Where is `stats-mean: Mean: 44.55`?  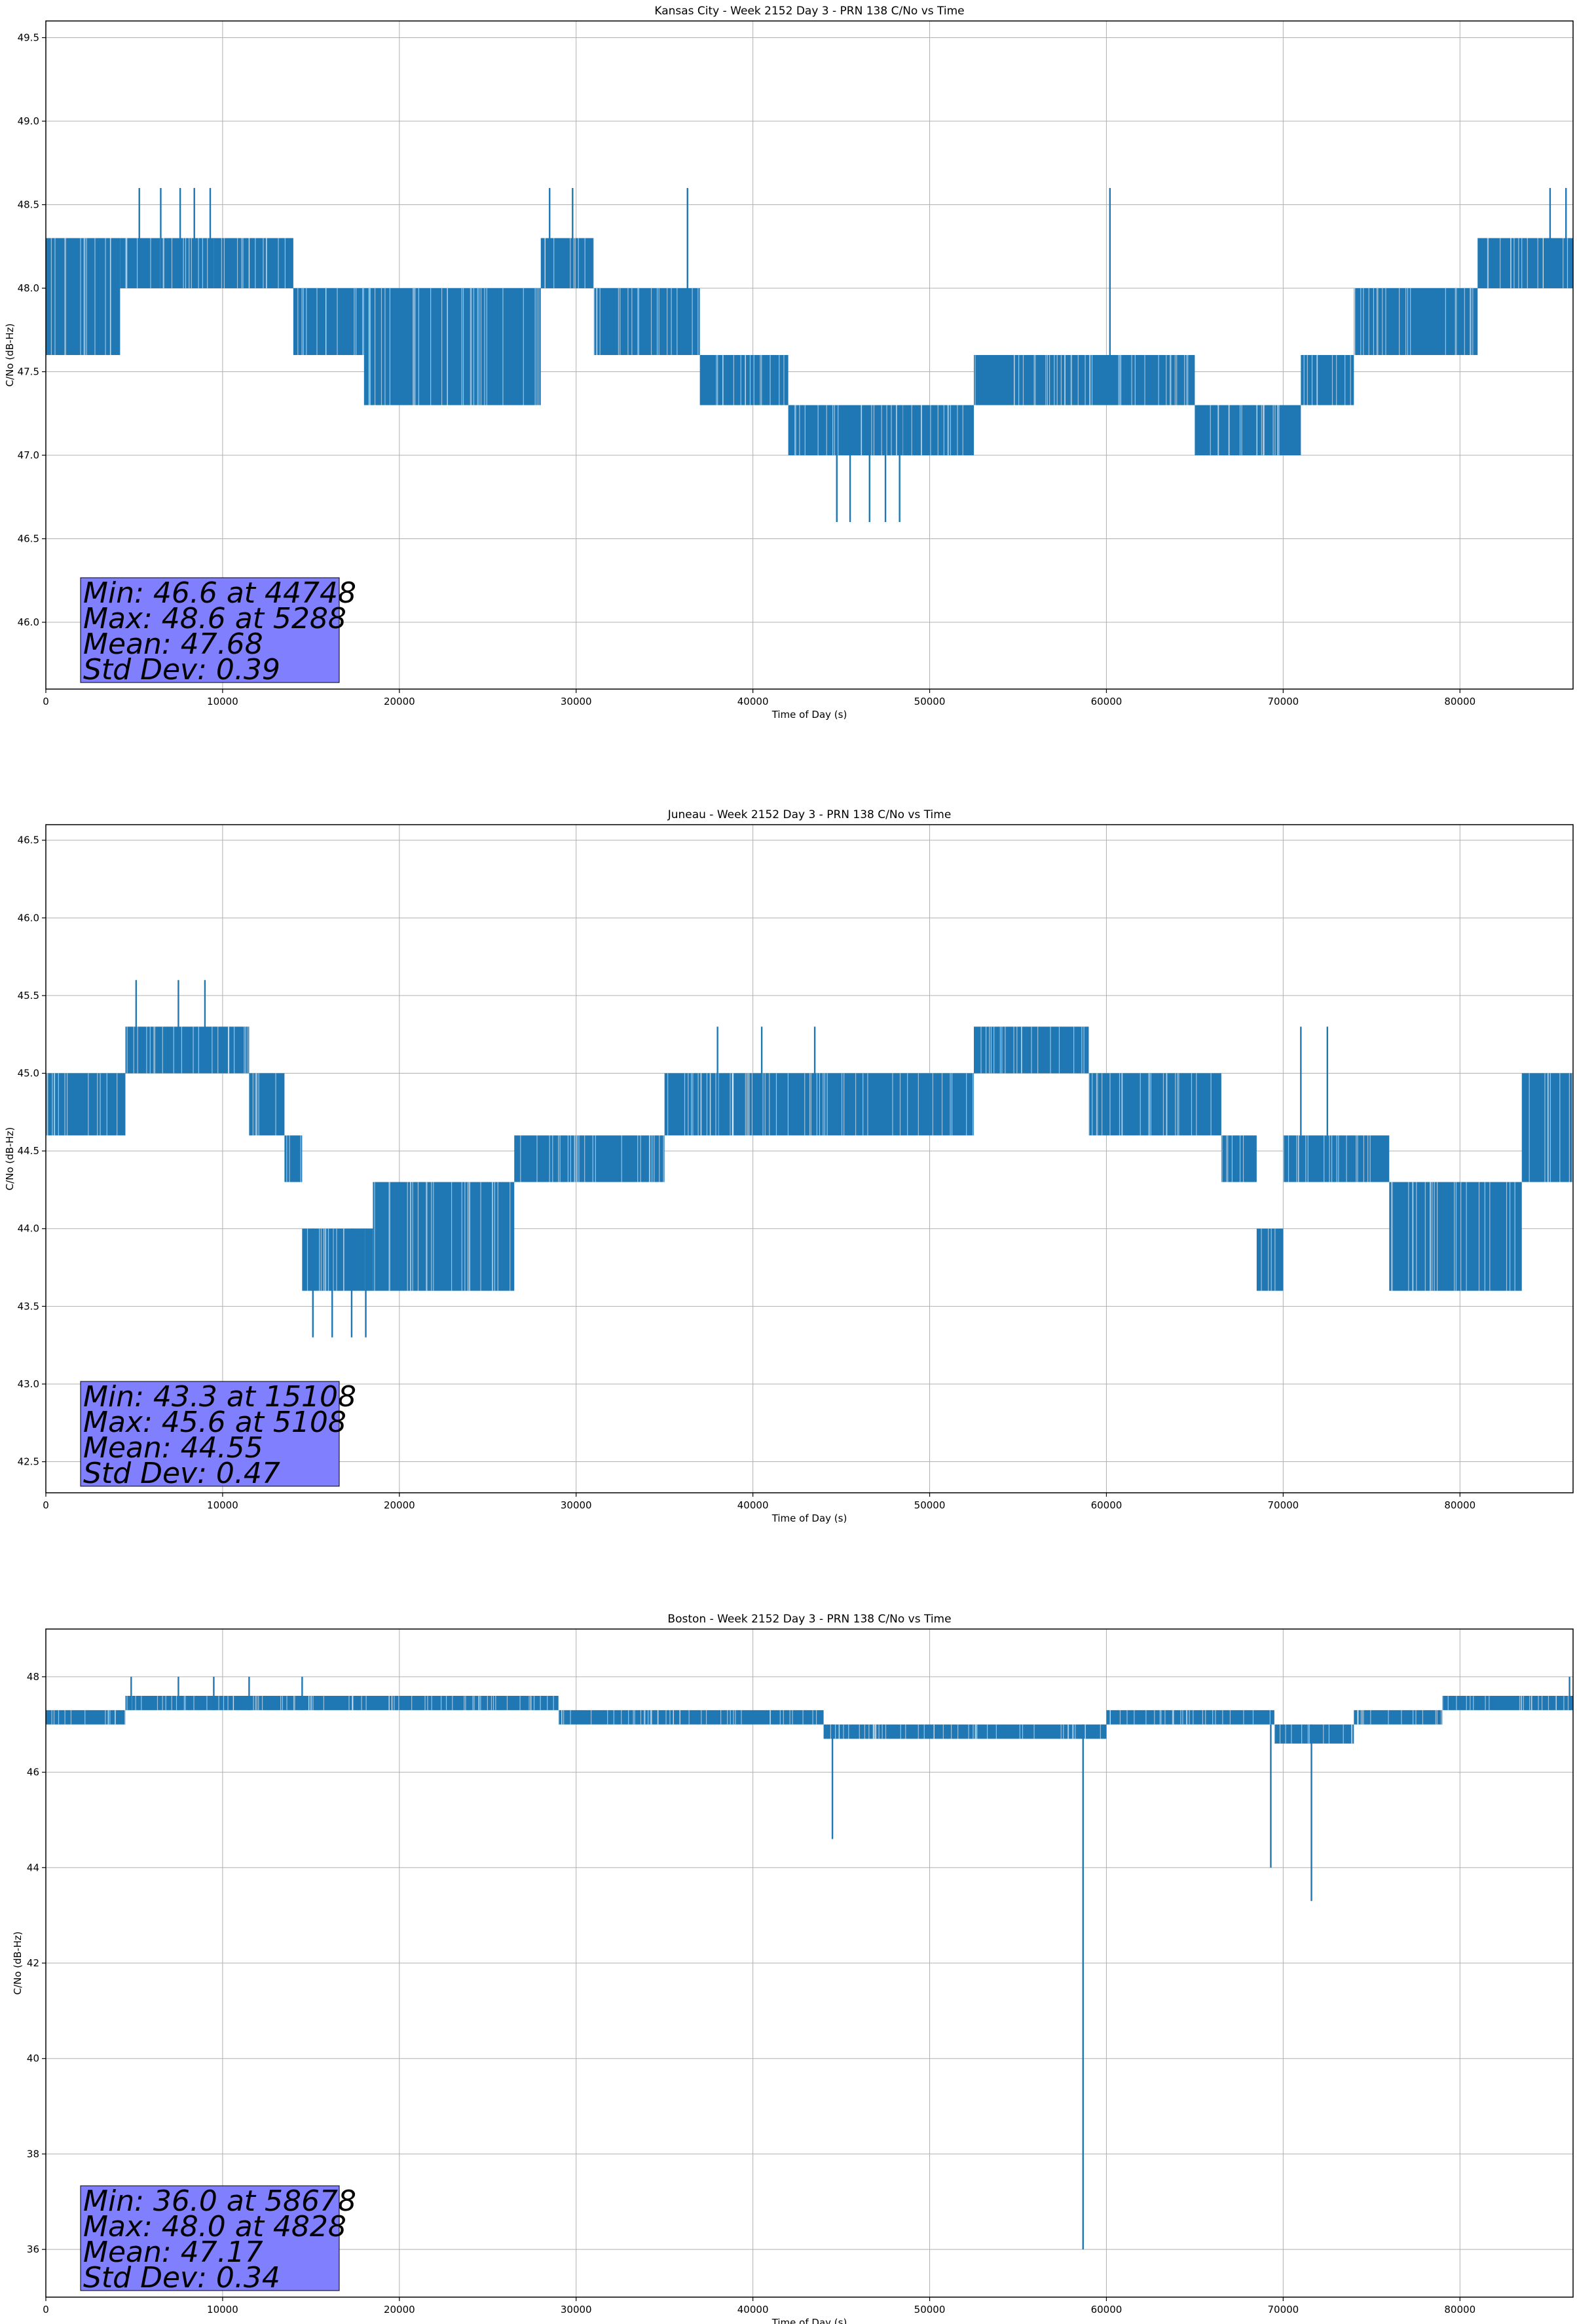
stats-mean: Mean: 44.55 is located at coordinates (173, 1448).